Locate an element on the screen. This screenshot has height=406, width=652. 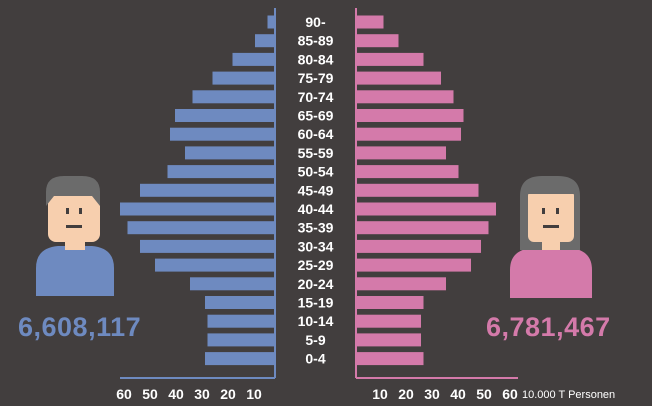
age-label: 50-54 is located at coordinates (316, 172).